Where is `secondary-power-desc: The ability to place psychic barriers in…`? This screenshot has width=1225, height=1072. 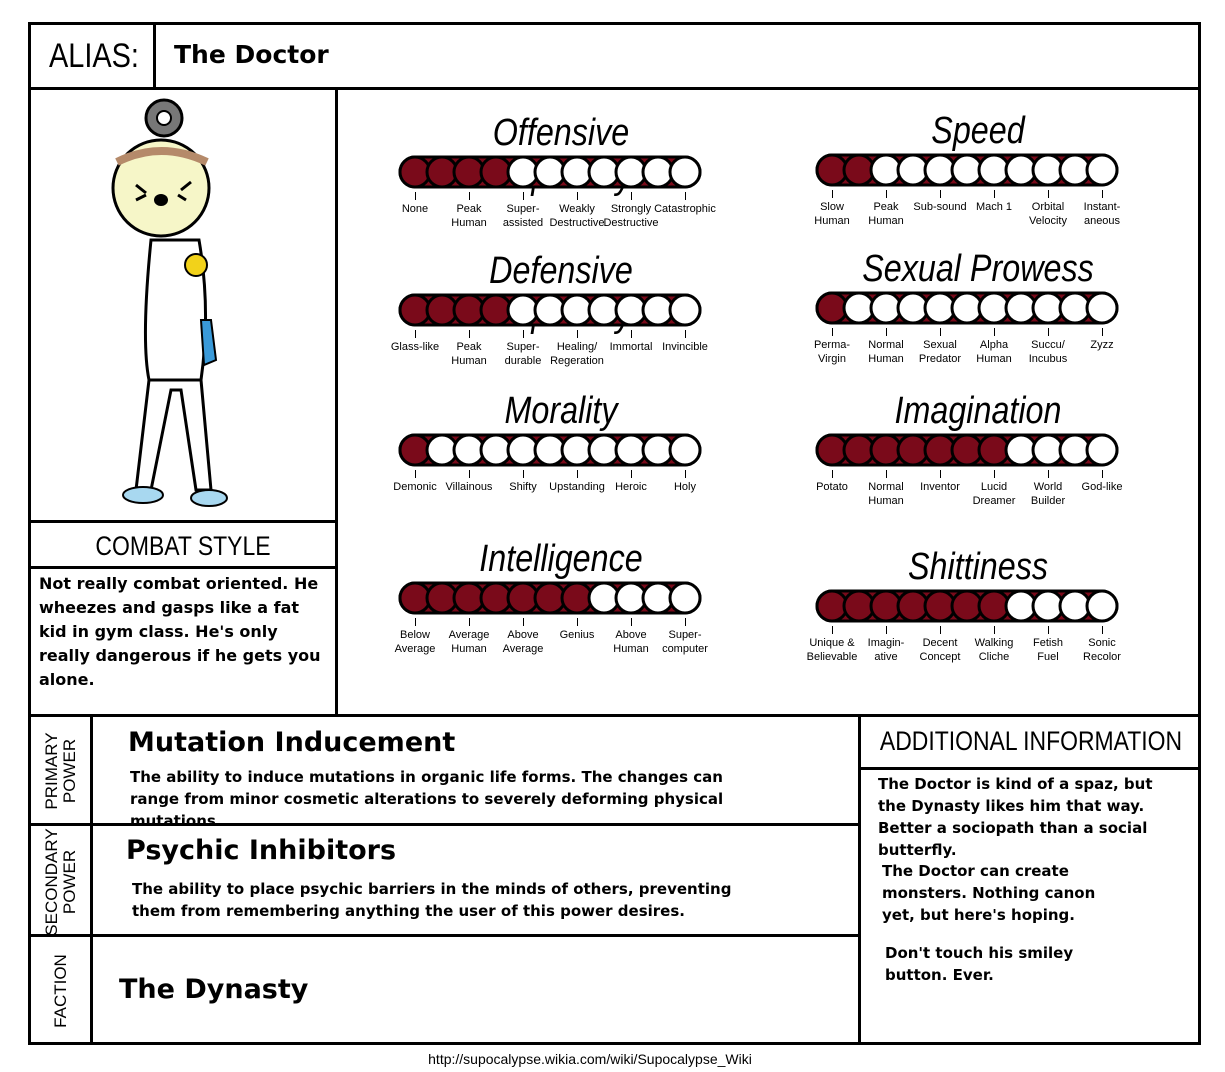 secondary-power-desc: The ability to place psychic barriers in… is located at coordinates (432, 900).